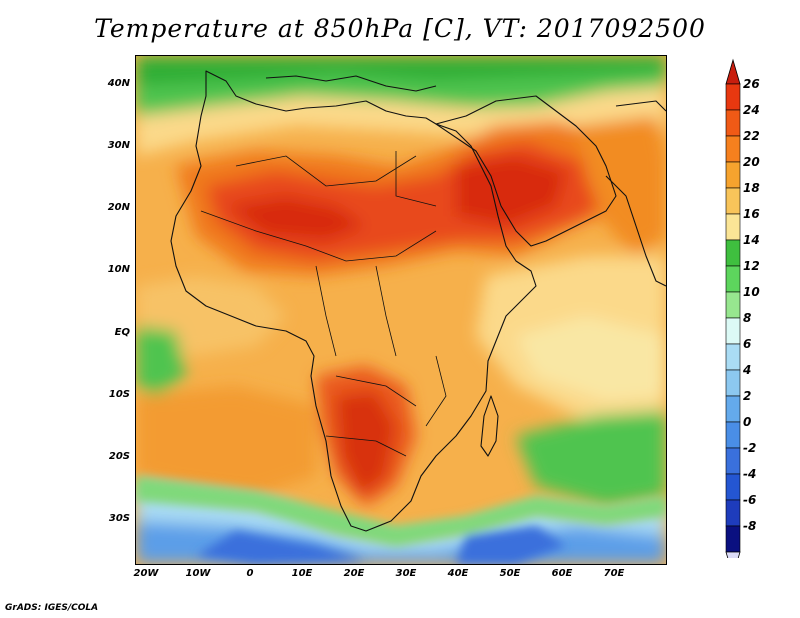 The width and height of the screenshot is (800, 618). Describe the element at coordinates (751, 110) in the screenshot. I see `colorbar-level-label: 24` at that location.